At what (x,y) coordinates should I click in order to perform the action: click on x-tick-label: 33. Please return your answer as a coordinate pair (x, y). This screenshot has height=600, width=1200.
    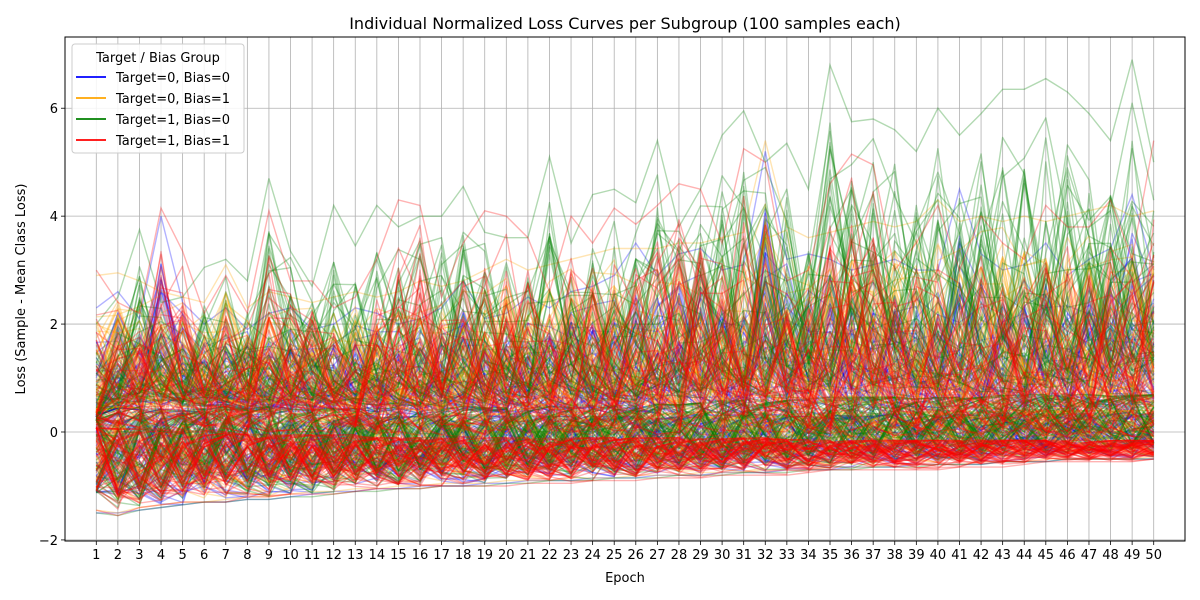
    Looking at the image, I should click on (787, 555).